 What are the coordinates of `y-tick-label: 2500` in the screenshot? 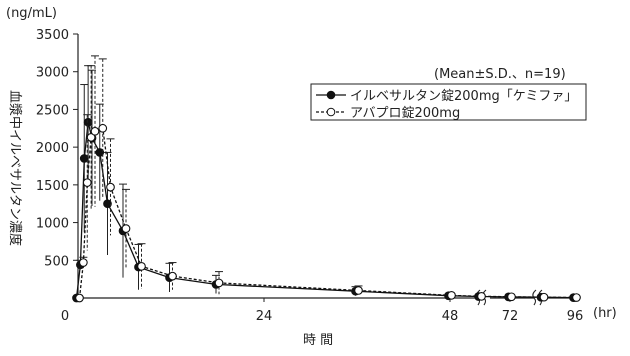 It's located at (52, 110).